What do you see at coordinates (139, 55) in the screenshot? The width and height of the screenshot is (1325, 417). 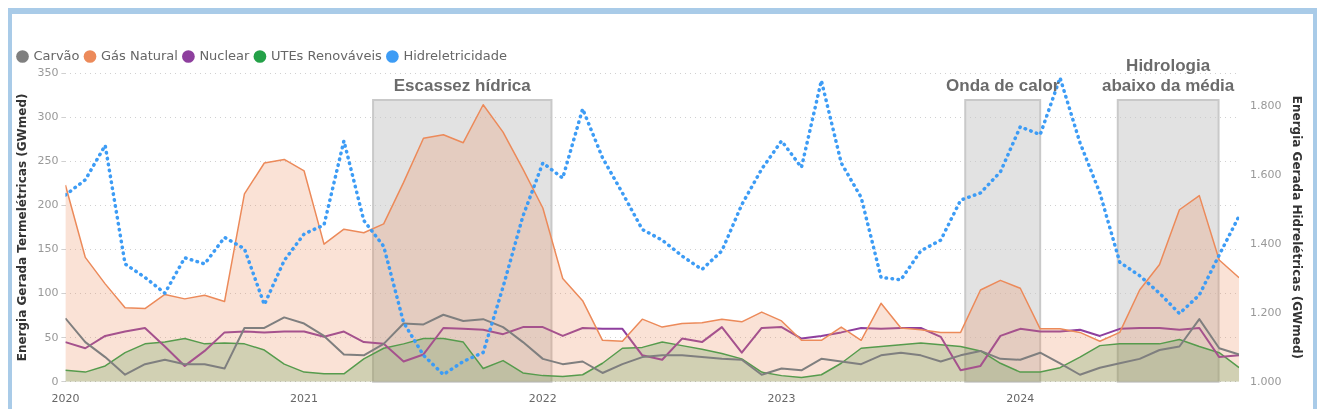 I see `legend-label: Gás Natural` at bounding box center [139, 55].